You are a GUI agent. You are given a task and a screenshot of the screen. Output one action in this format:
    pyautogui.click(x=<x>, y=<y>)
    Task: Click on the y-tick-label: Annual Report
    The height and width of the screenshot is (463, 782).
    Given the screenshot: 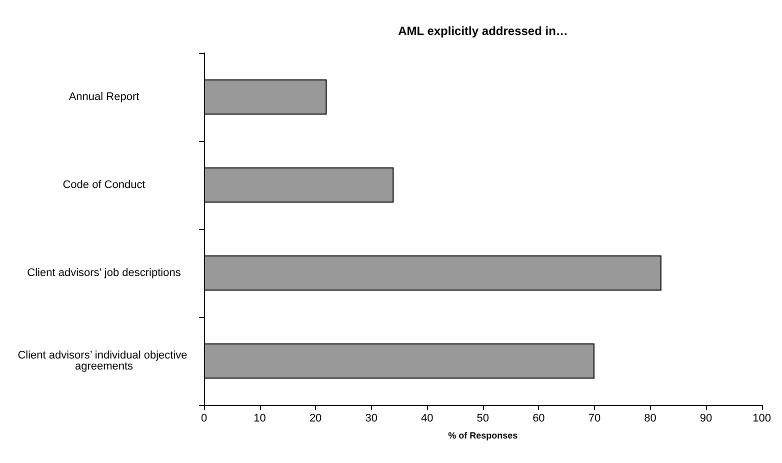 What is the action you would take?
    pyautogui.click(x=104, y=97)
    